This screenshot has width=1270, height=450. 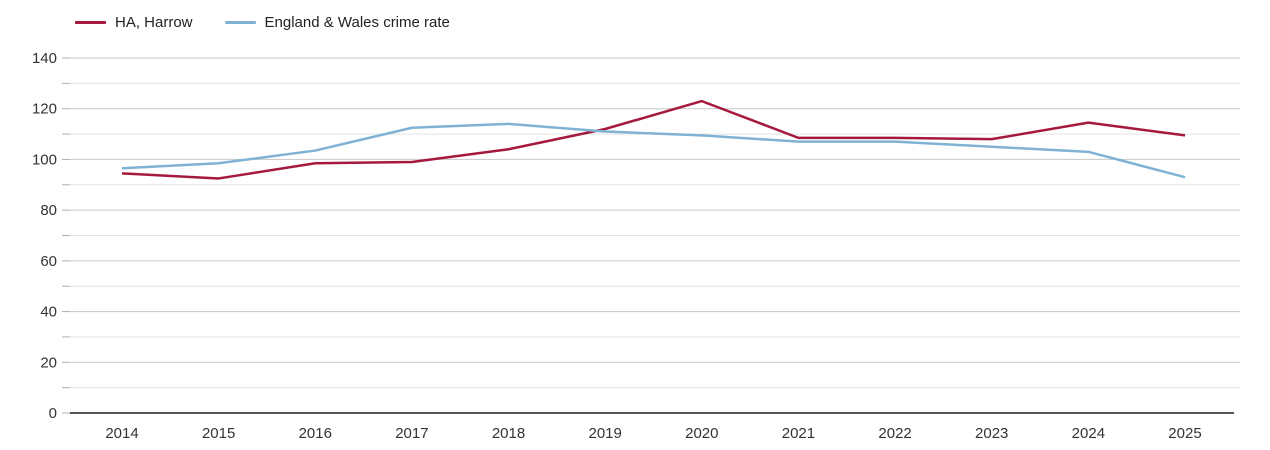 I want to click on x-axis-label-2017: 2017, so click(x=411, y=433).